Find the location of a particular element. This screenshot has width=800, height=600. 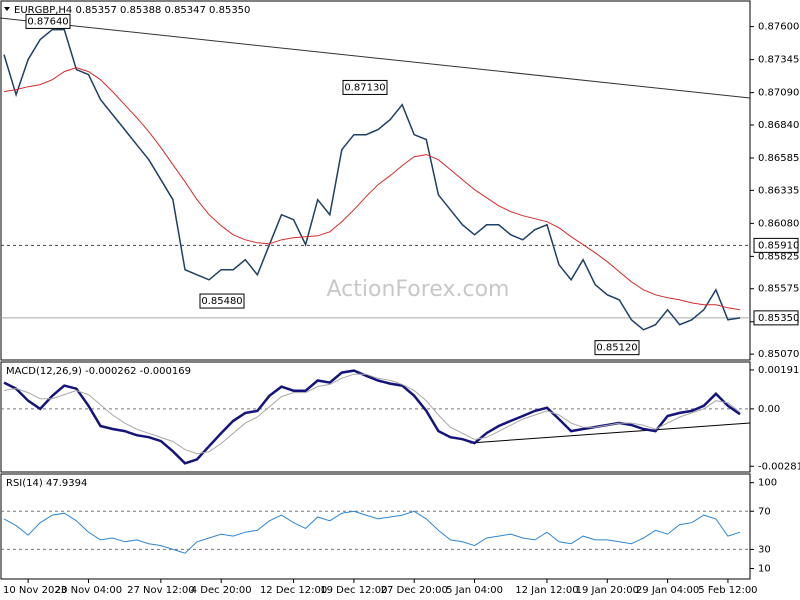

x-tick-label: 12 Dec 12:00 is located at coordinates (293, 590).